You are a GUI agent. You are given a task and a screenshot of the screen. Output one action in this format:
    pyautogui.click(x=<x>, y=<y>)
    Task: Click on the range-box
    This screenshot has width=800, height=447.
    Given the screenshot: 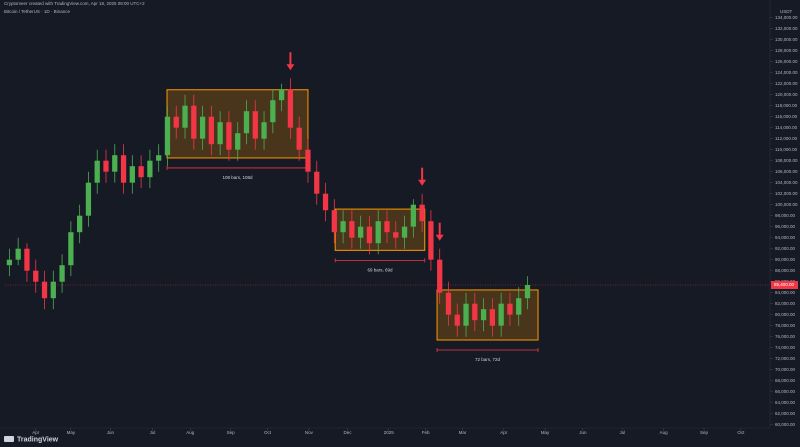 What is the action you would take?
    pyautogui.click(x=487, y=315)
    